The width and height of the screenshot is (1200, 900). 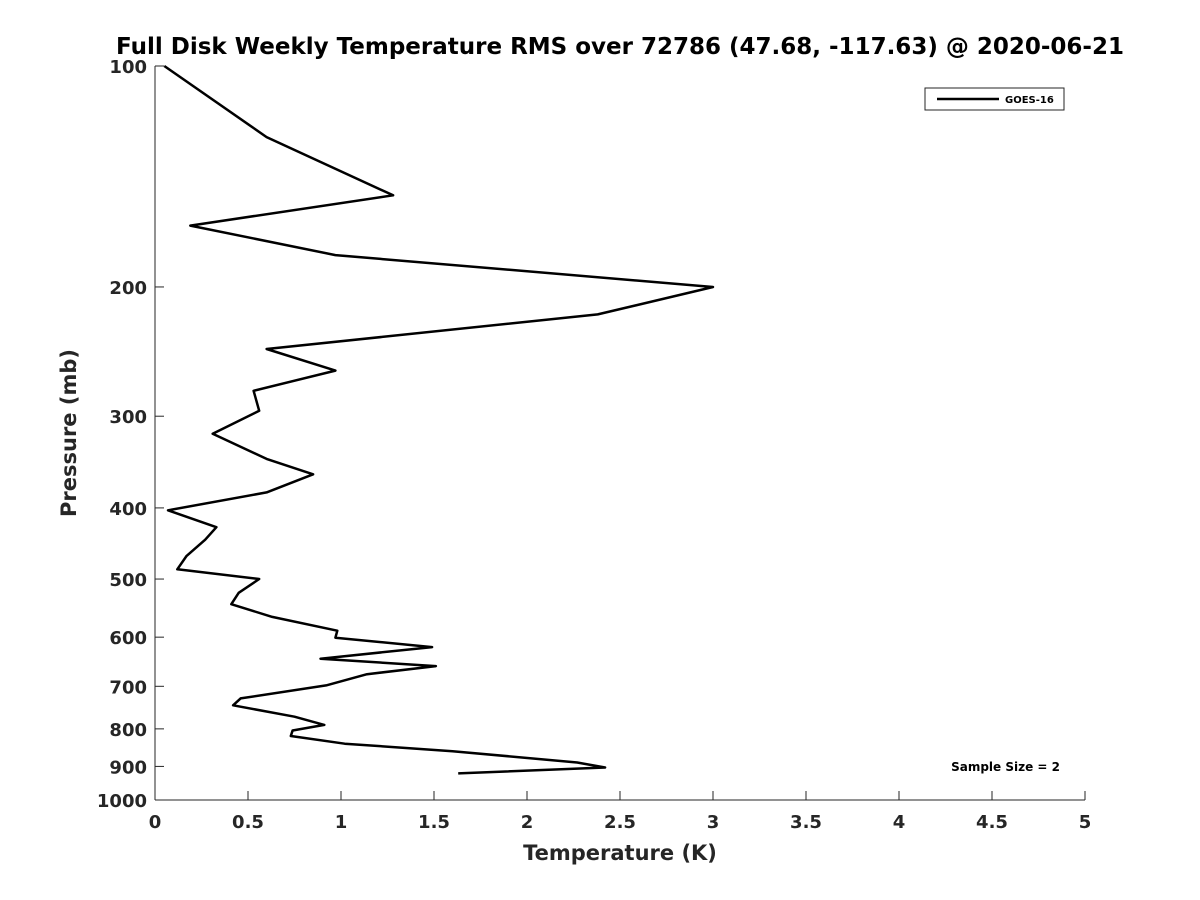 What do you see at coordinates (434, 822) in the screenshot?
I see `x-tick-label: 1.5` at bounding box center [434, 822].